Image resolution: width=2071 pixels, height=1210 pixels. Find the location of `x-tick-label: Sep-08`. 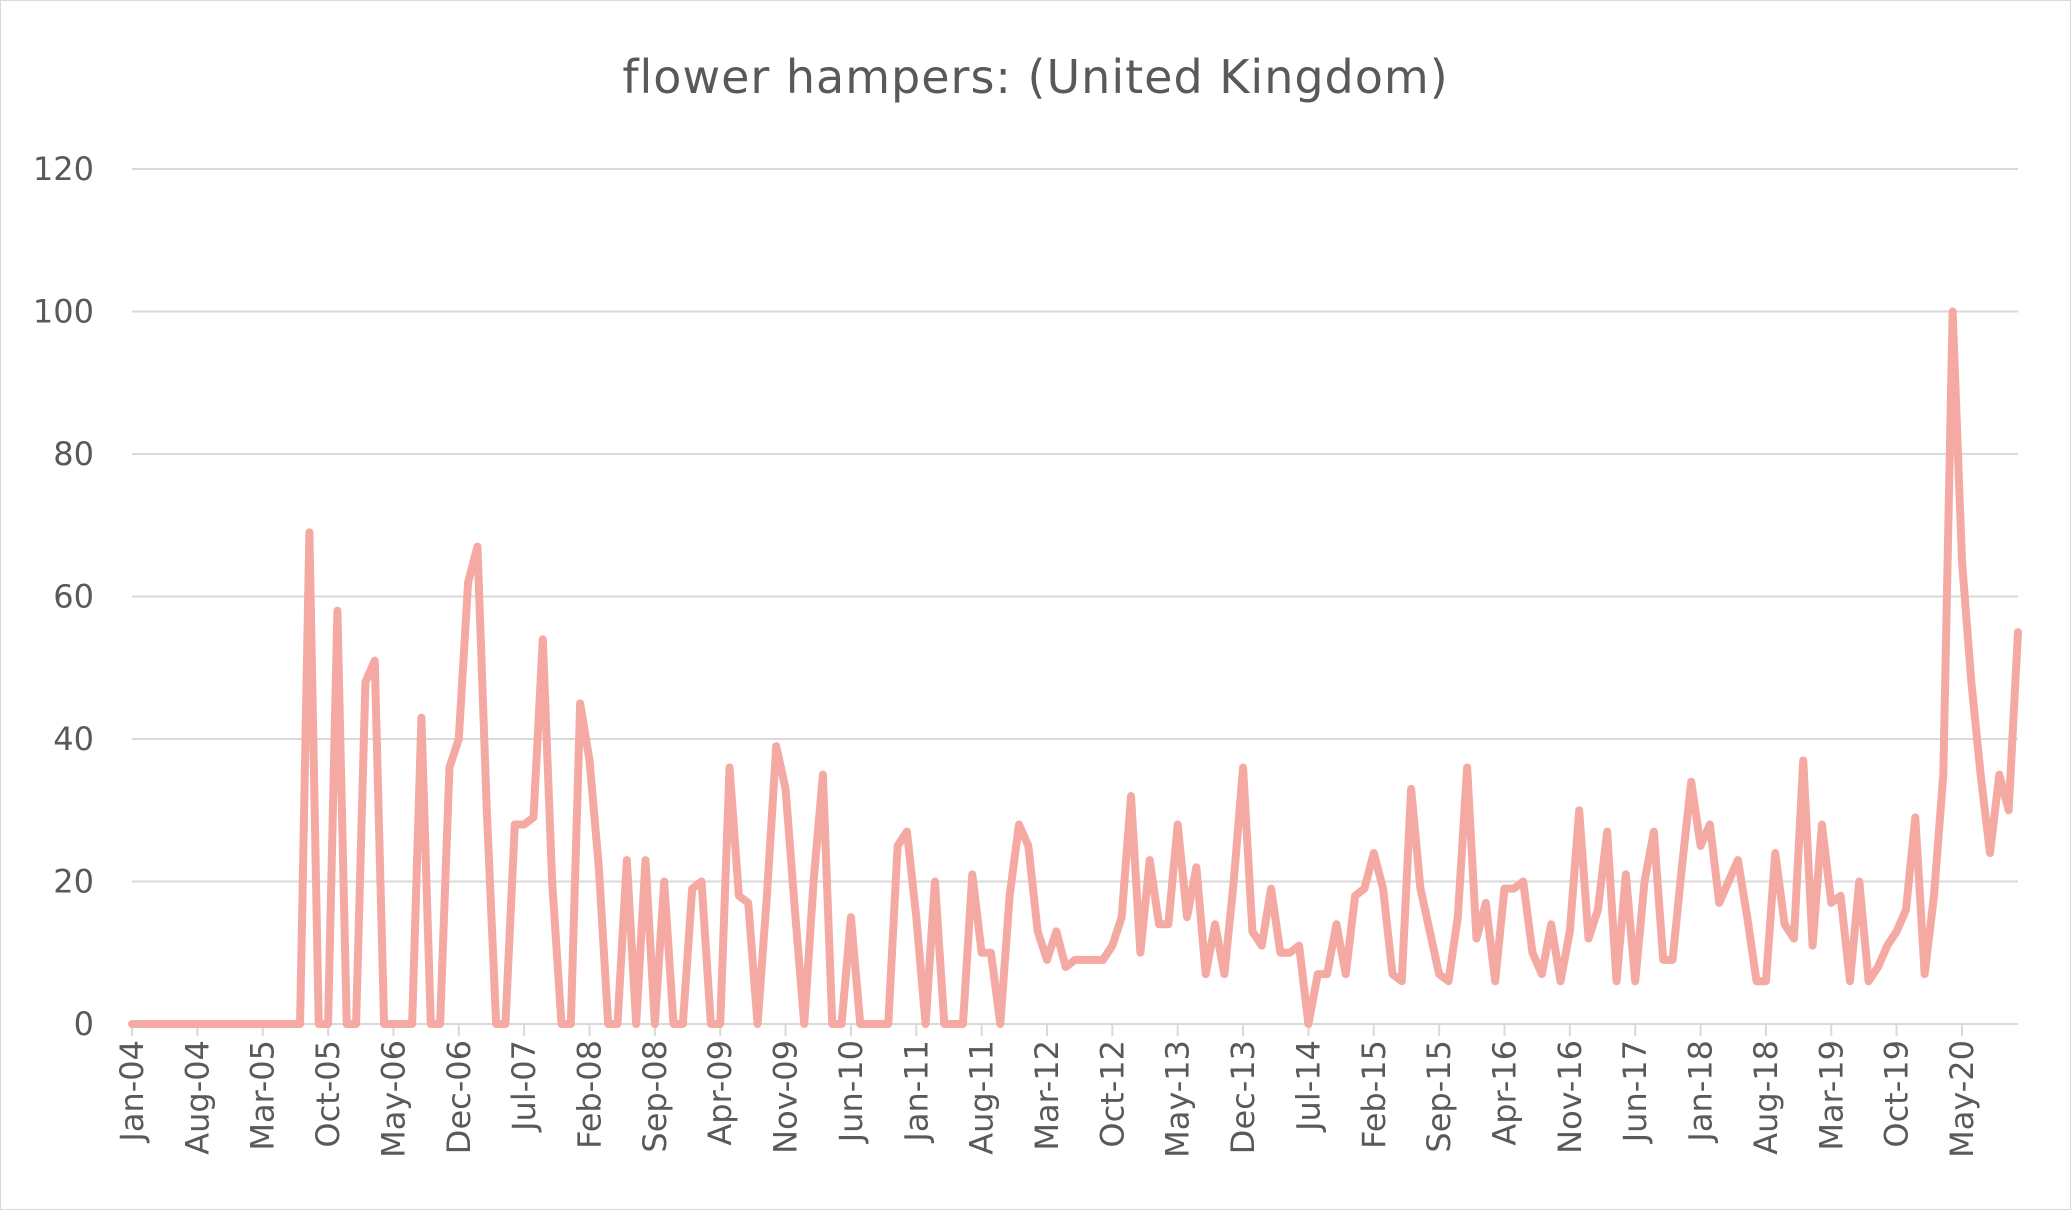

x-tick-label: Sep-08 is located at coordinates (655, 1096).